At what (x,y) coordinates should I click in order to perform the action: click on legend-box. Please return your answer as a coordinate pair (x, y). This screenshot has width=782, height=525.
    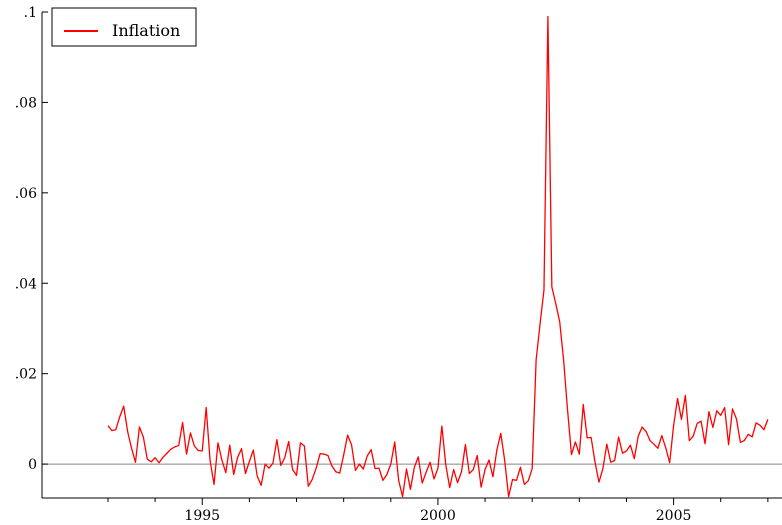
    Looking at the image, I should click on (124, 27).